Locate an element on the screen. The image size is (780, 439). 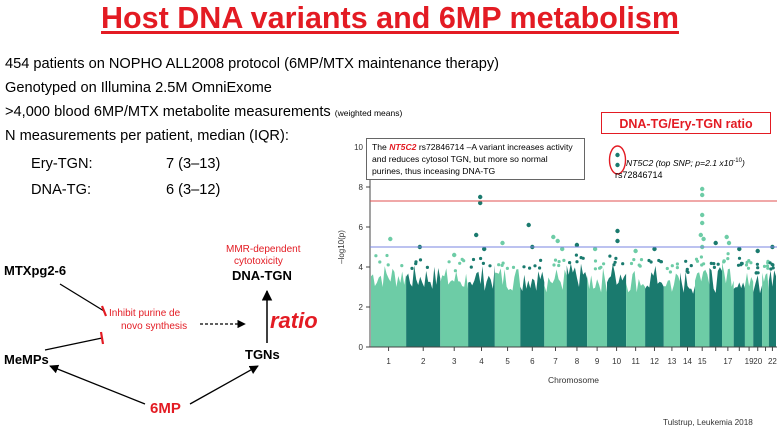
chromosome-2-point is located at coordinates (427, 267).